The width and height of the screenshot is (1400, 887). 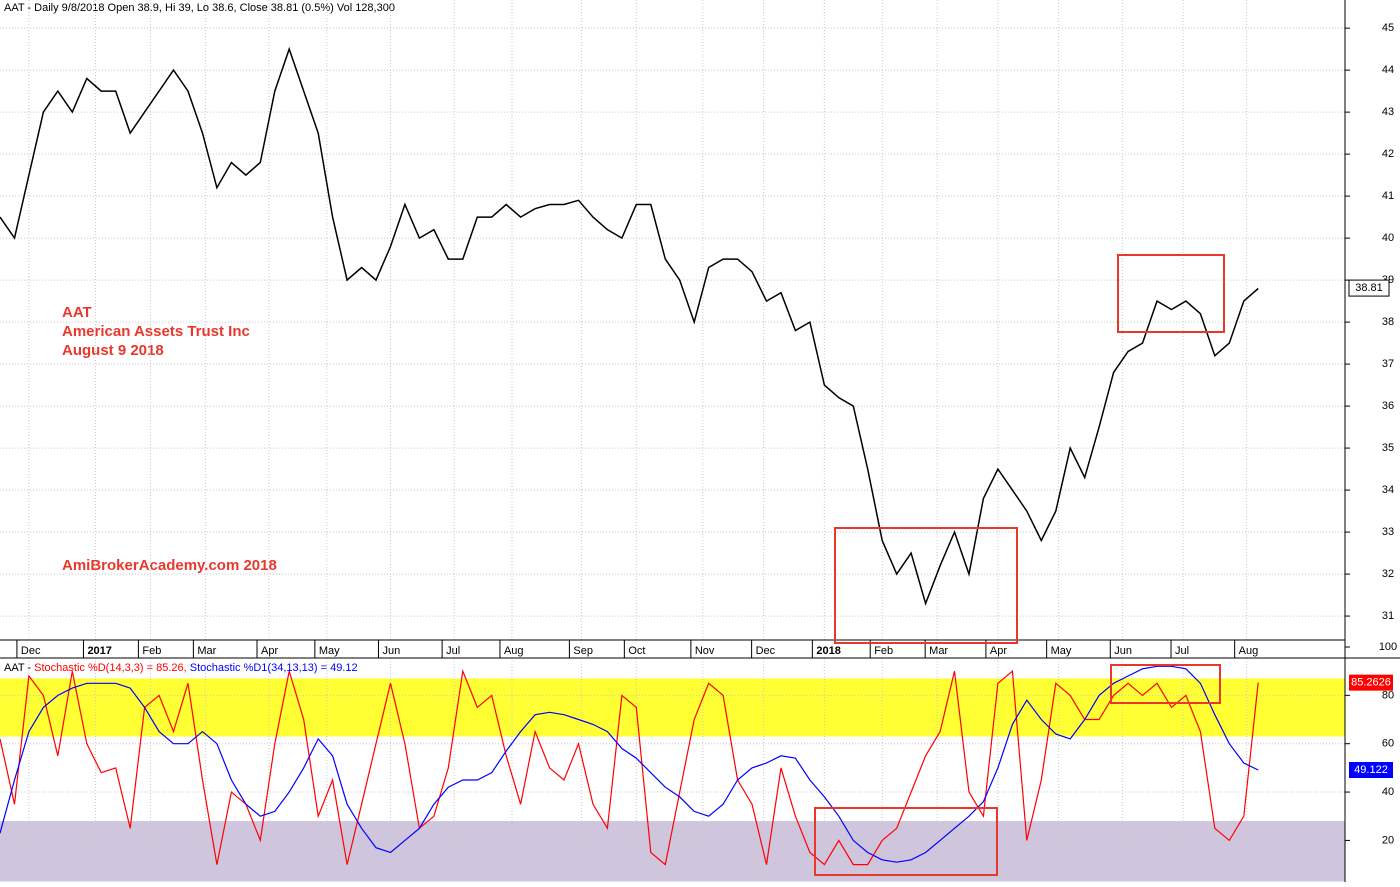 I want to click on x-tick-label: 2018, so click(x=828, y=651).